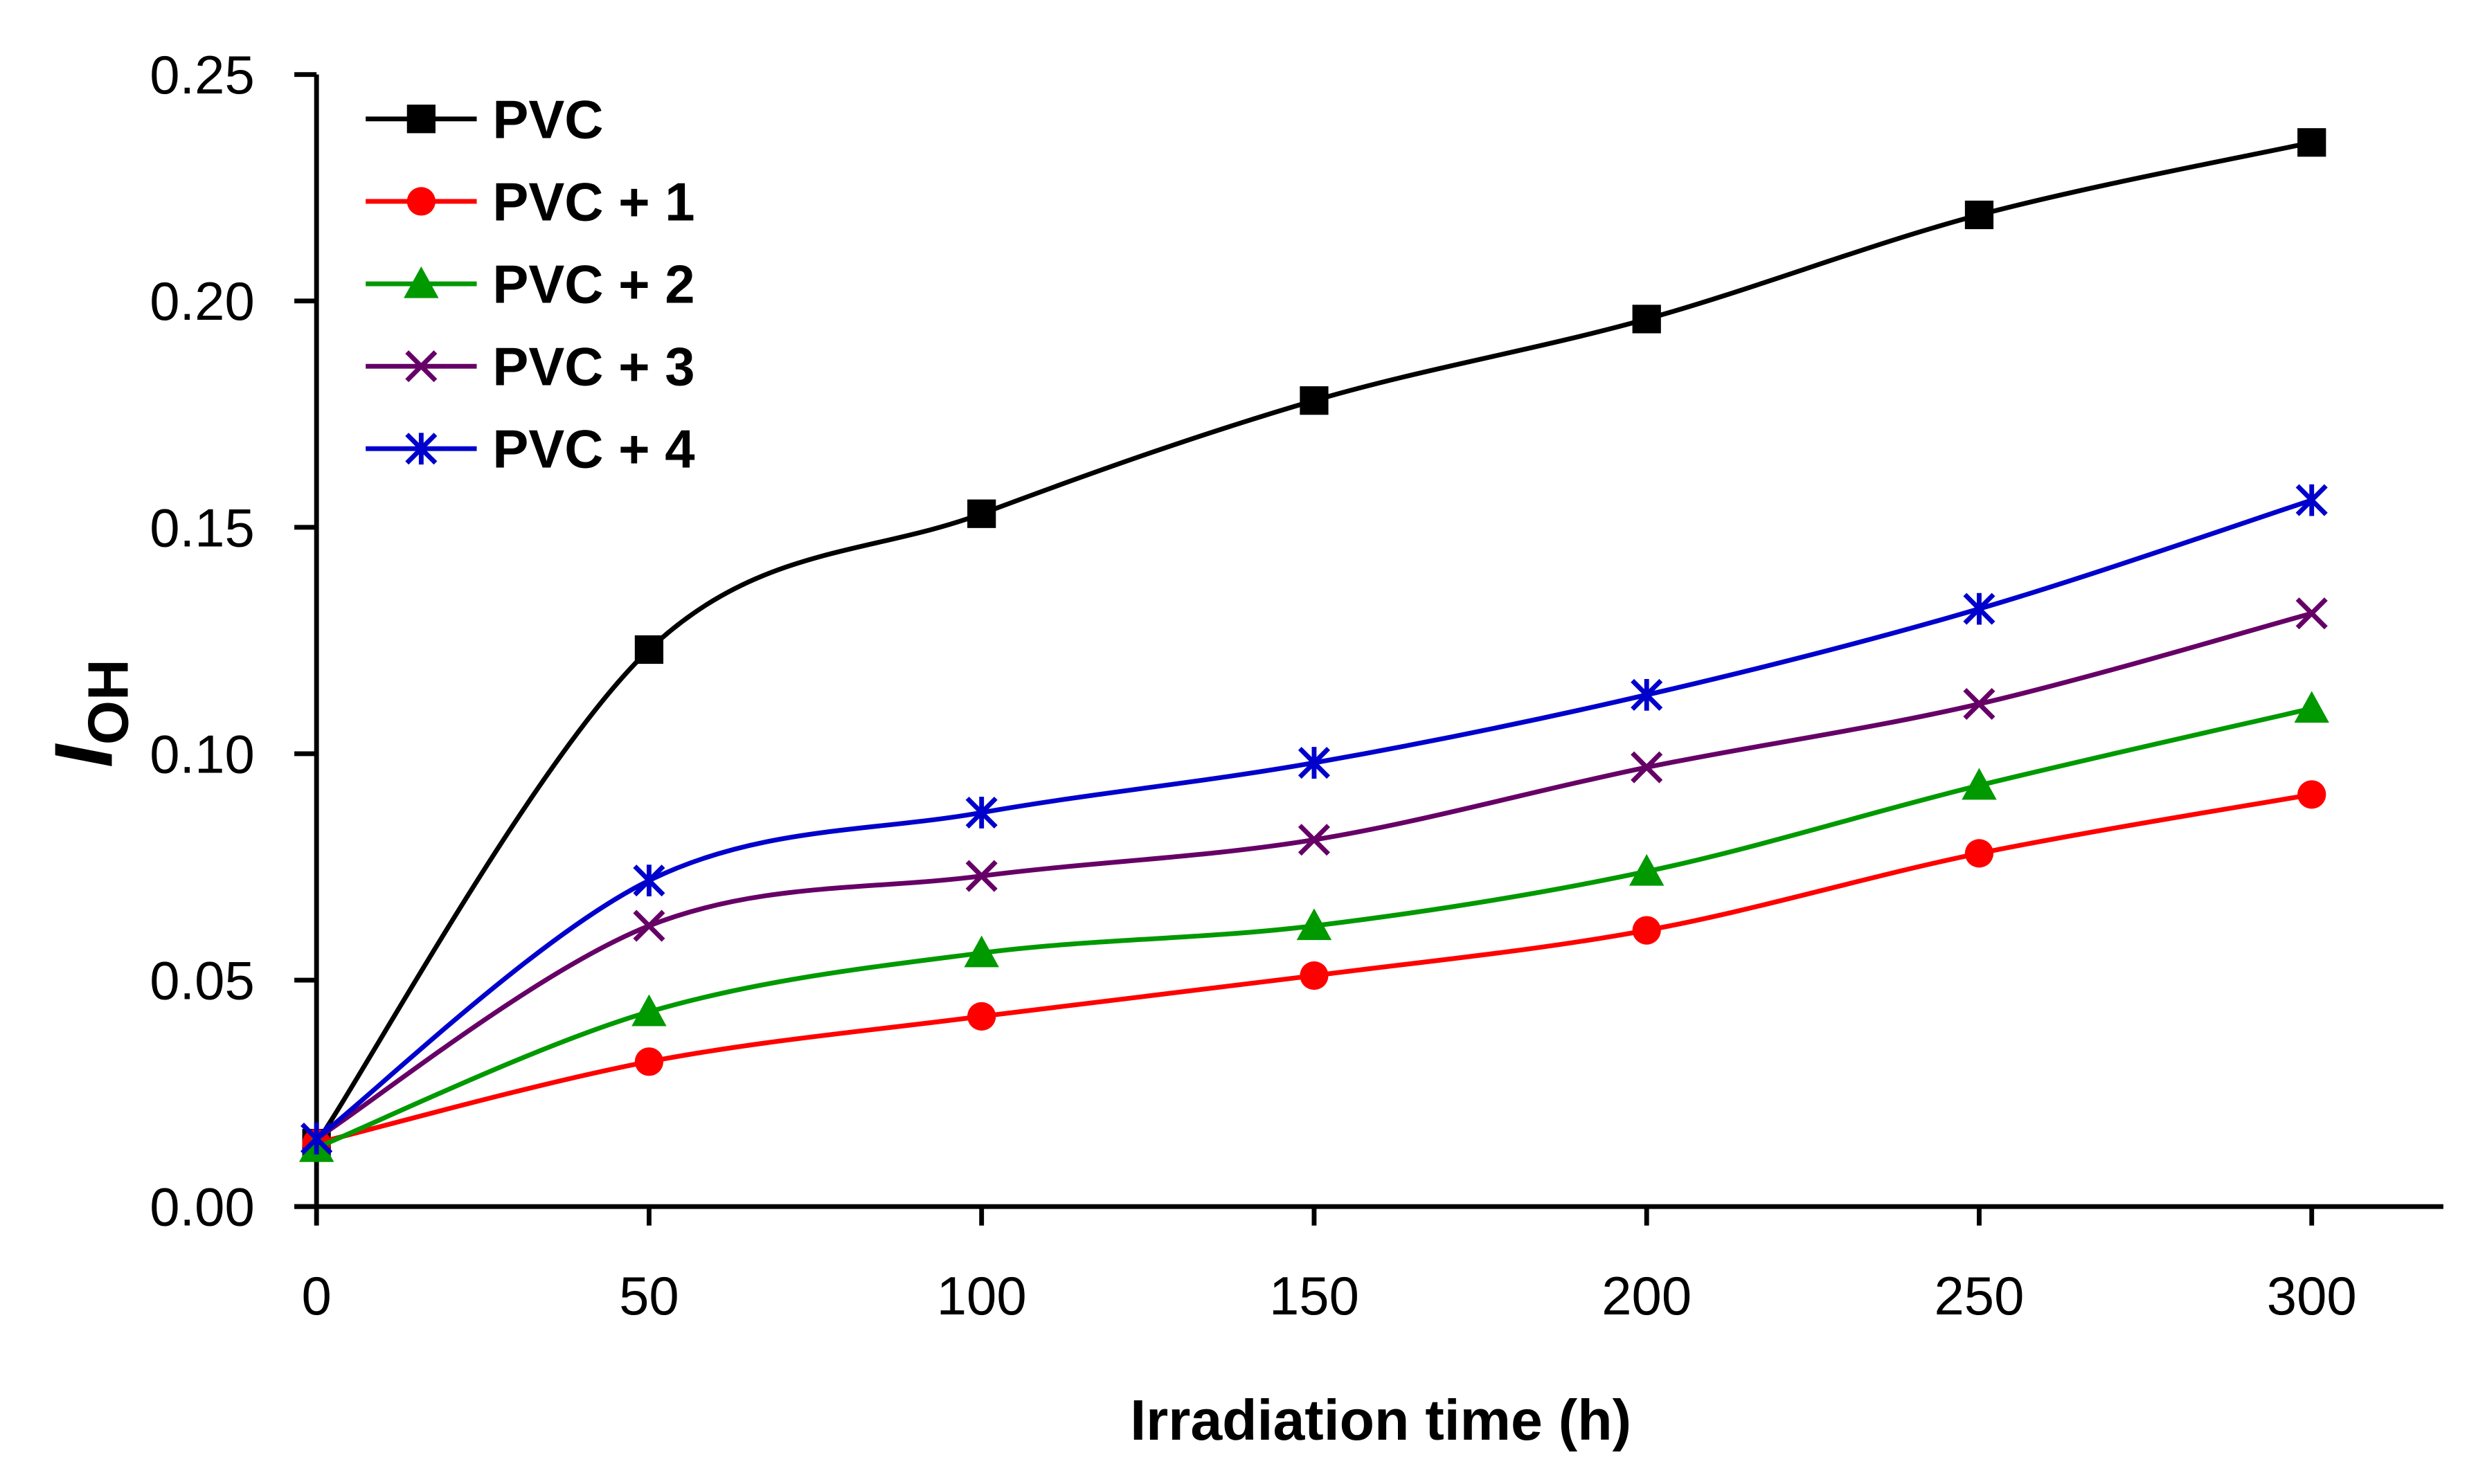  What do you see at coordinates (202, 1207) in the screenshot?
I see `y-tick-label: 0.00` at bounding box center [202, 1207].